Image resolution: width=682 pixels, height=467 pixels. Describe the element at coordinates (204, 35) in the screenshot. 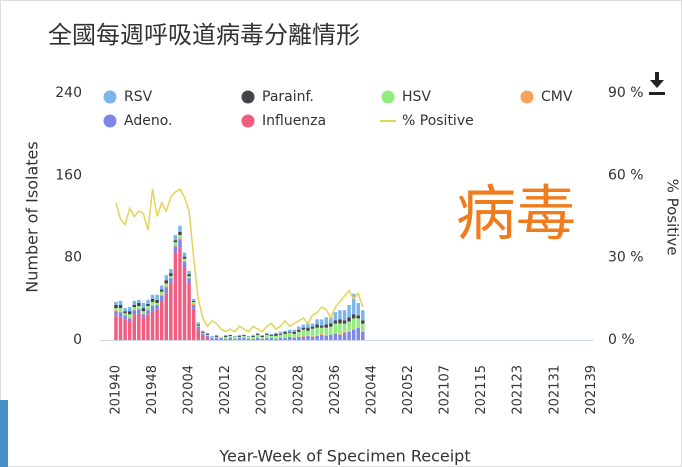

I see `chart-title: 全國每週呼吸道病毒分離情形` at that location.